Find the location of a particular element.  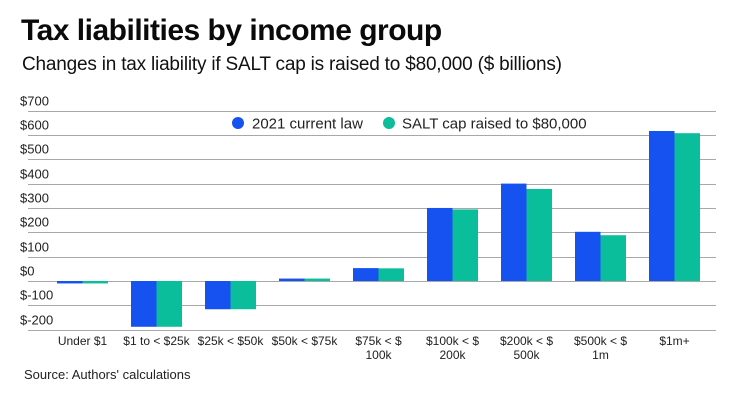

x-tick-label: $200k < $ is located at coordinates (526, 341).